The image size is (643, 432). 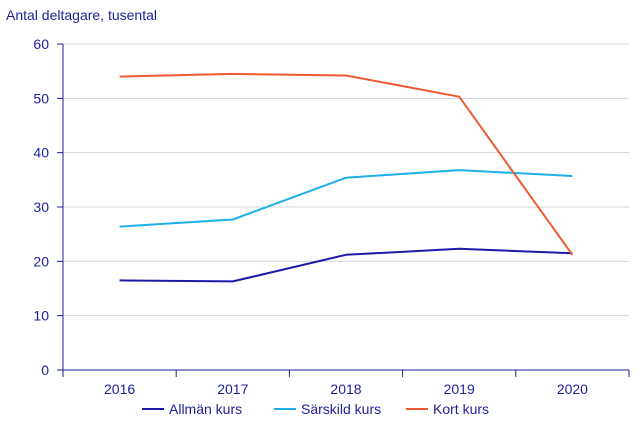 I want to click on y-tick-label: 30, so click(x=41, y=207).